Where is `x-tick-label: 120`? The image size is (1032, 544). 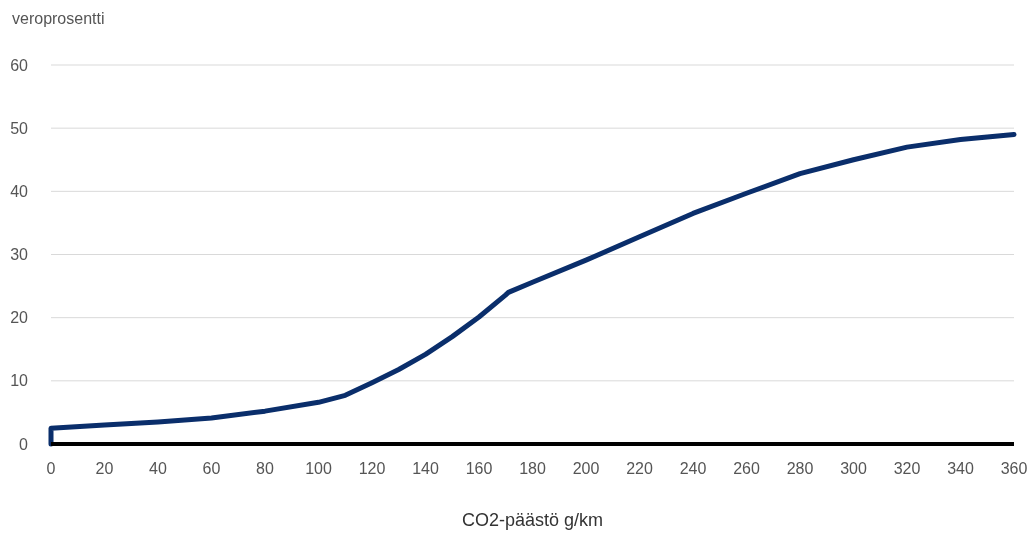 x-tick-label: 120 is located at coordinates (372, 468).